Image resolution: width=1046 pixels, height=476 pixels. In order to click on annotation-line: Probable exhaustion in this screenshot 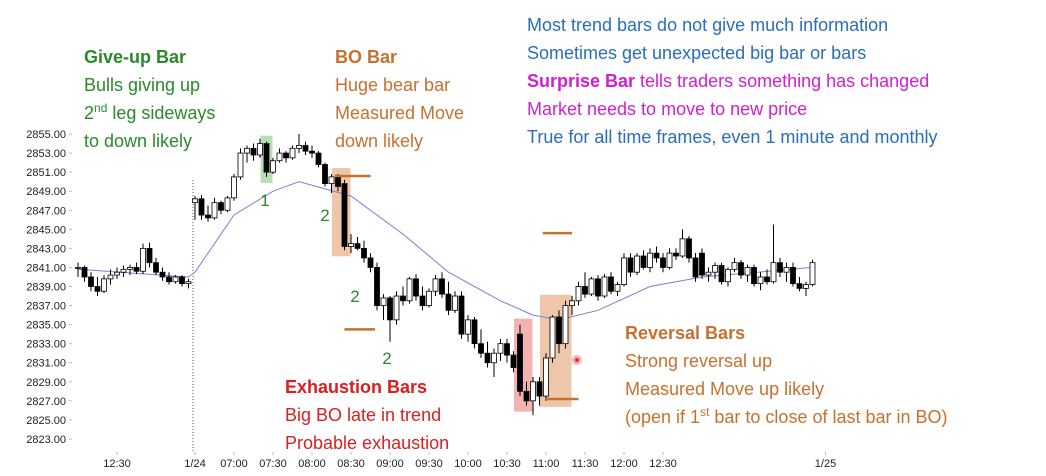, I will do `click(367, 443)`.